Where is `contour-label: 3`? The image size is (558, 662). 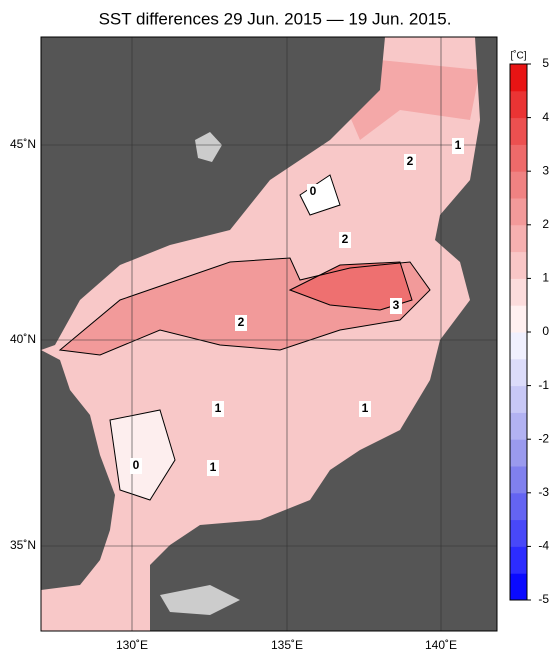
contour-label: 3 is located at coordinates (396, 305).